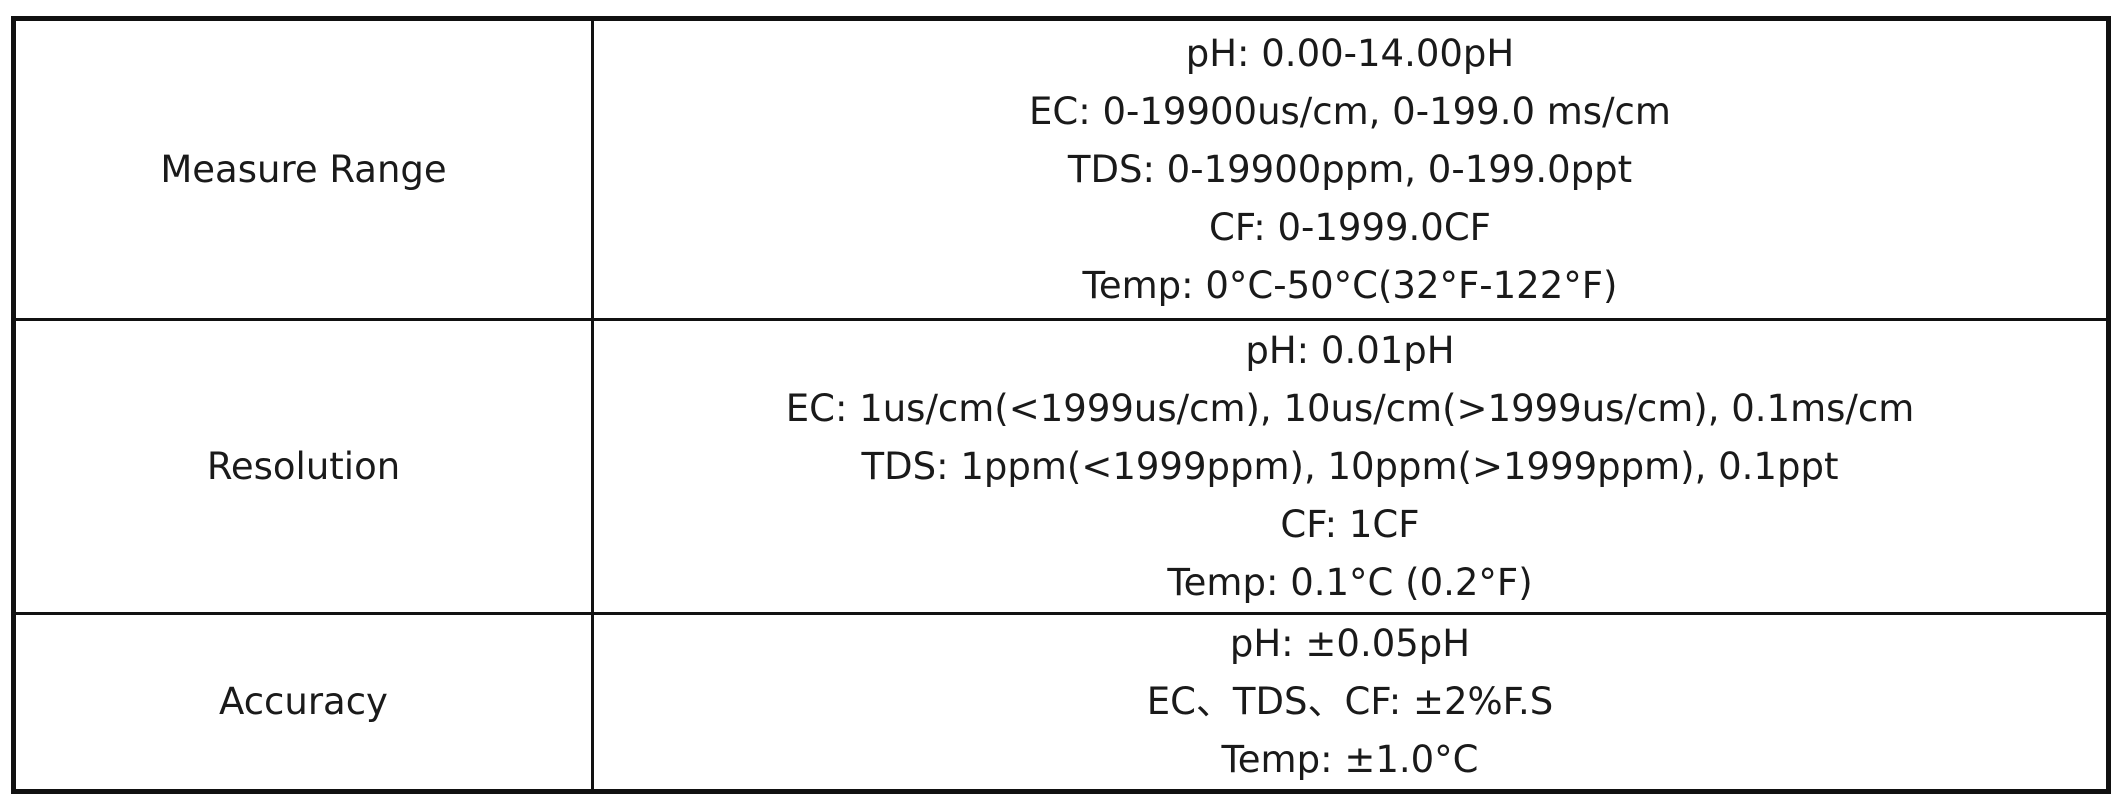 The height and width of the screenshot is (800, 2122). What do you see at coordinates (303, 169) in the screenshot?
I see `row-label: Measure Range` at bounding box center [303, 169].